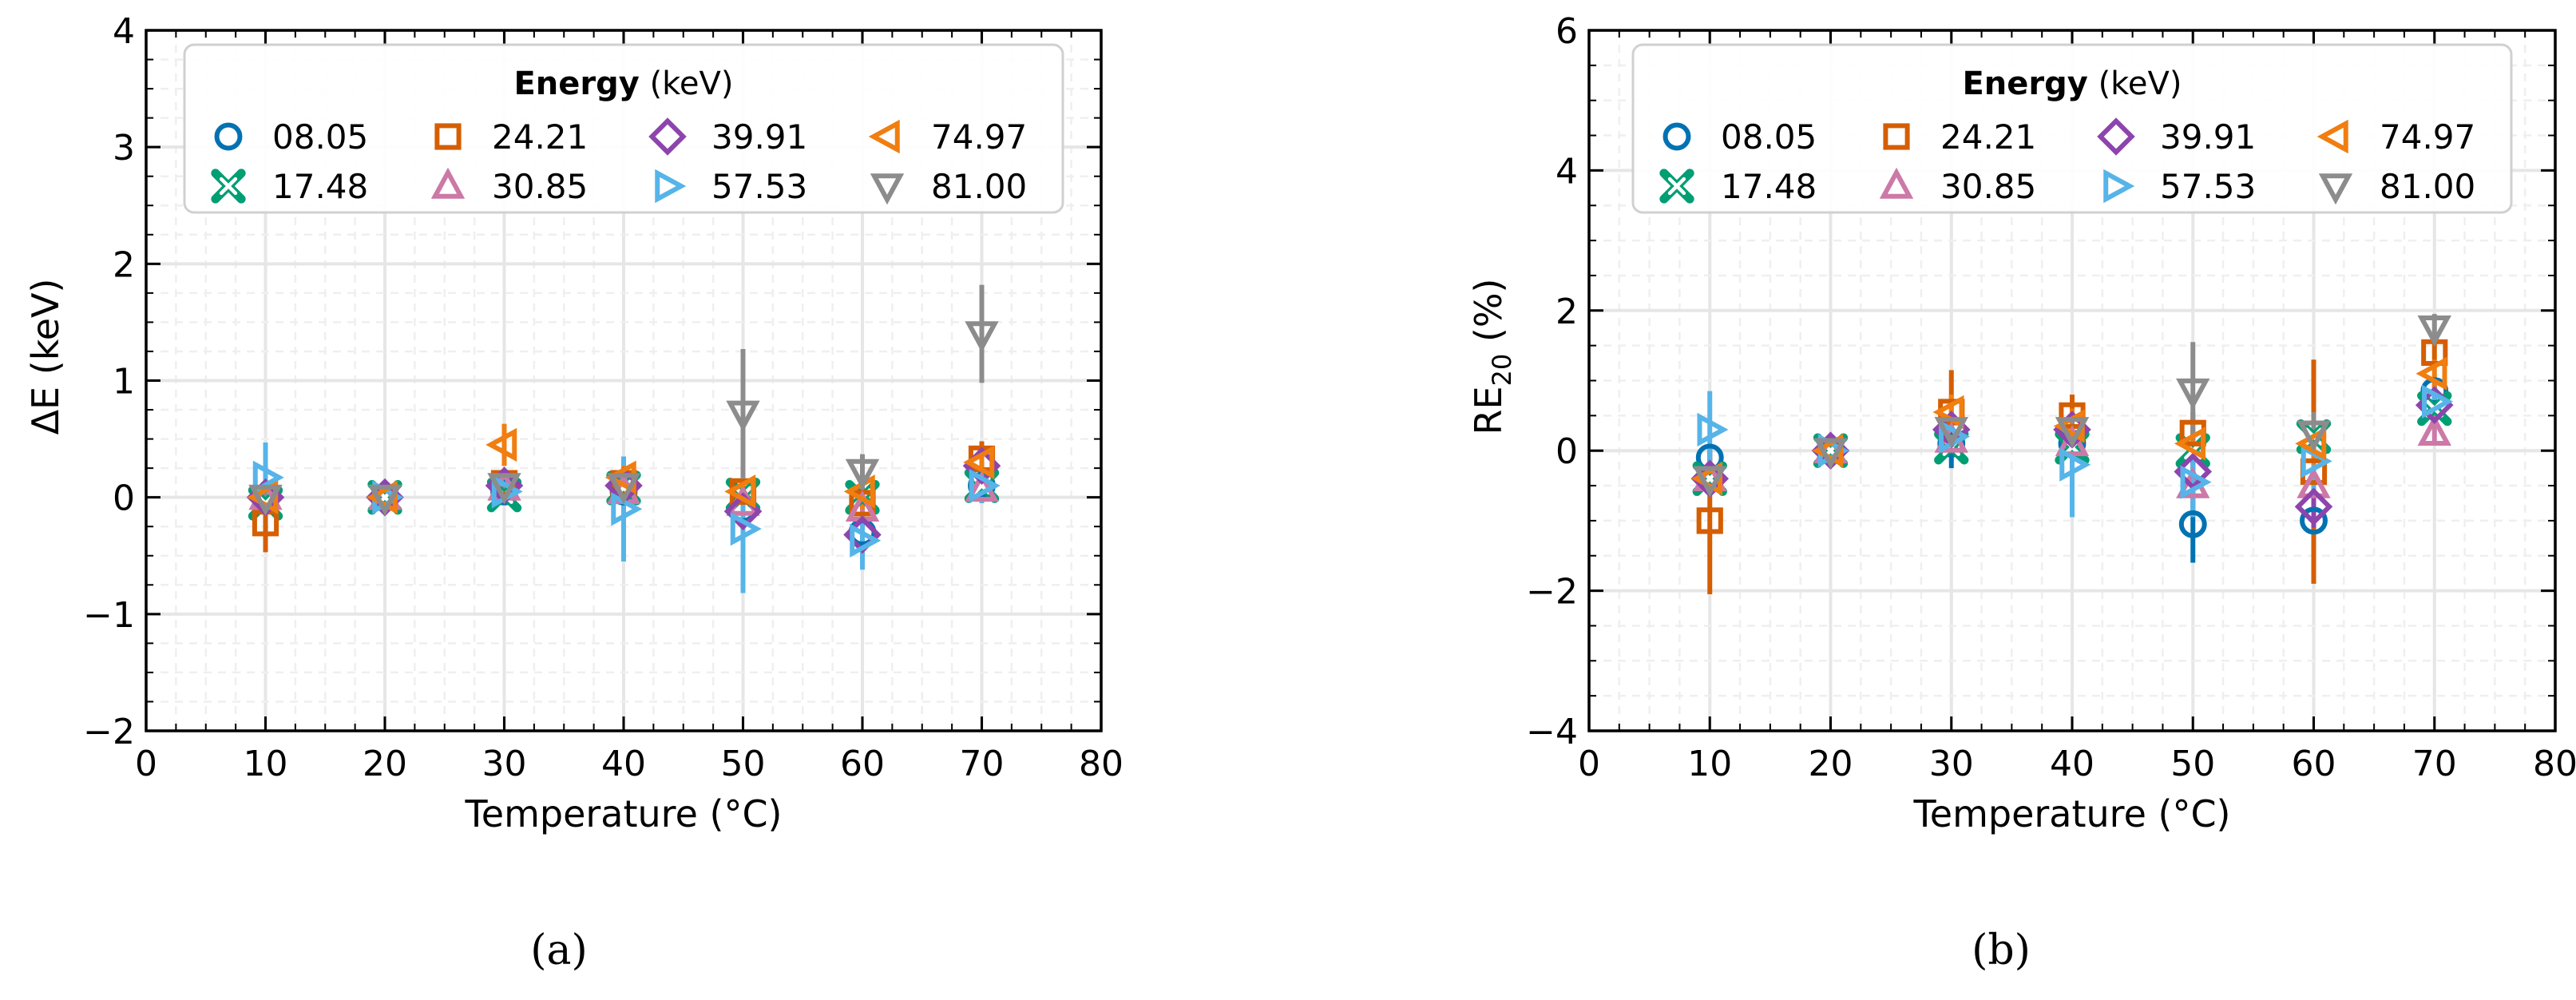  I want to click on caption-b: (b), so click(2001, 951).